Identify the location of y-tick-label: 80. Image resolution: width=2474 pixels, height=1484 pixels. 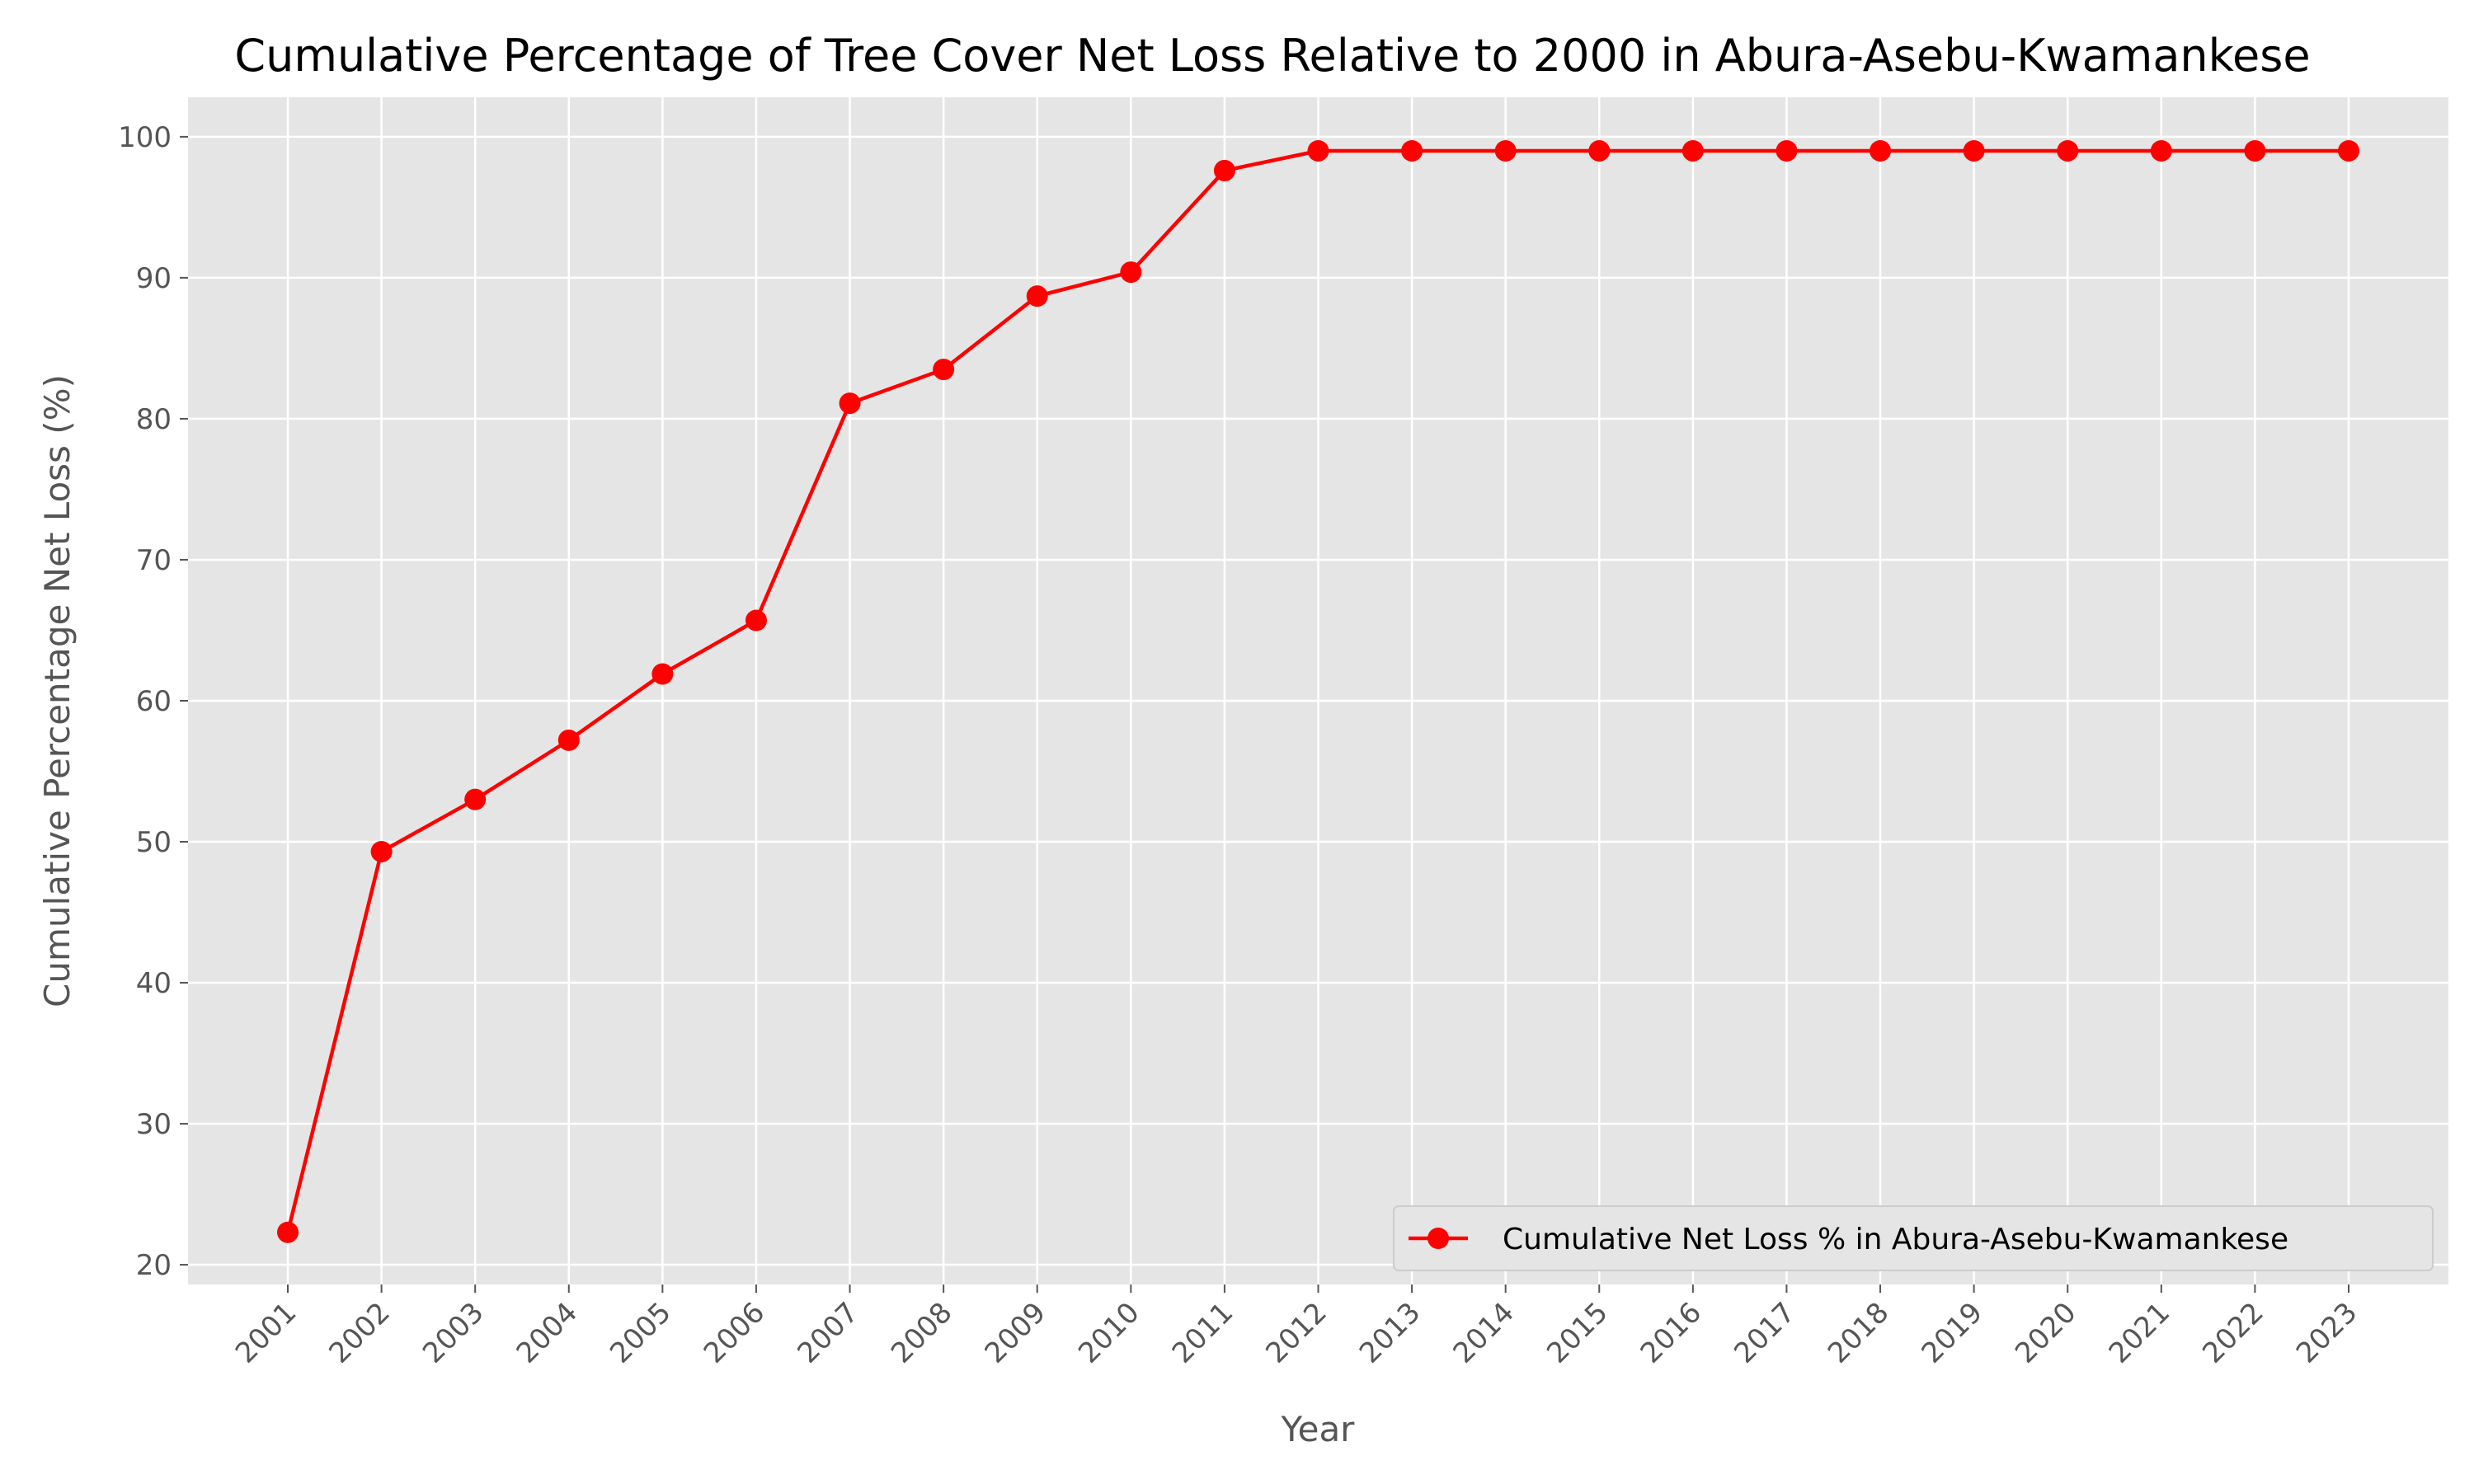
(154, 419).